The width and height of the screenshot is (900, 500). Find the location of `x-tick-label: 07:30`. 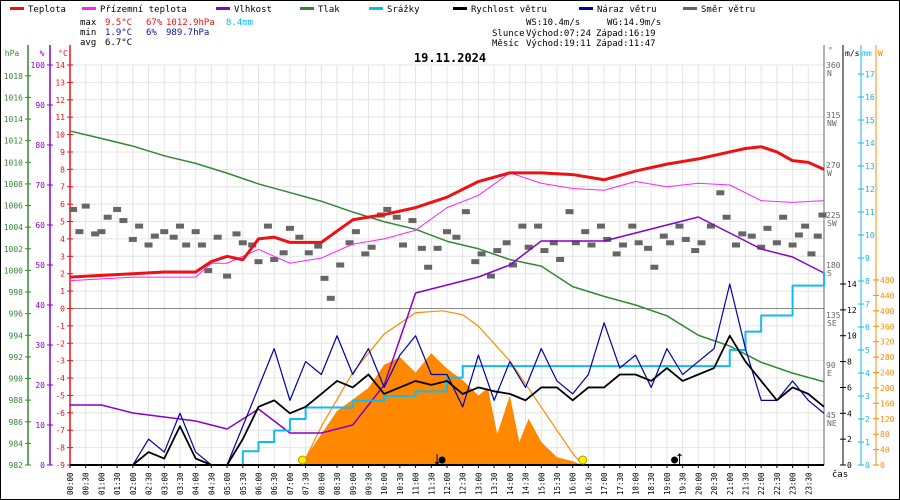

x-tick-label: 07:30 is located at coordinates (306, 483).